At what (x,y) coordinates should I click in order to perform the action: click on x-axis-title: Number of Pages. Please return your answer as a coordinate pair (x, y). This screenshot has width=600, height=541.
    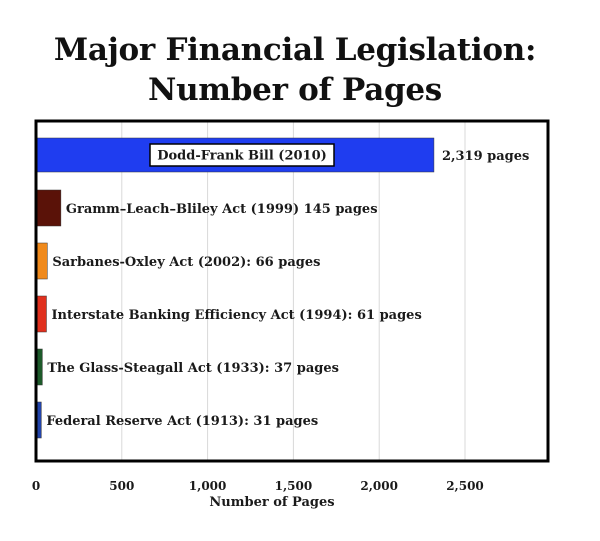
    Looking at the image, I should click on (271, 502).